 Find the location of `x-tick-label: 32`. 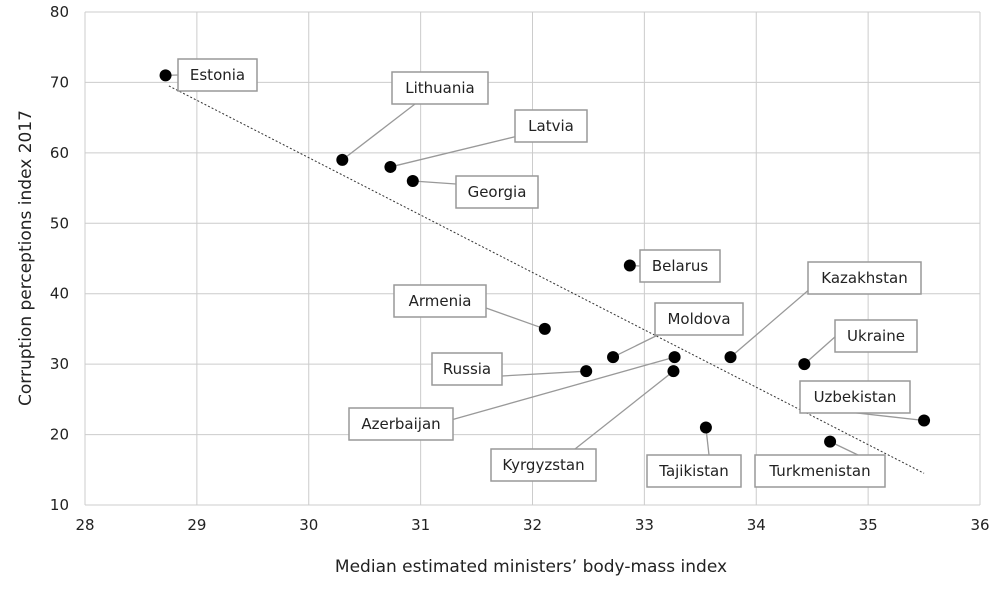

x-tick-label: 32 is located at coordinates (532, 525).